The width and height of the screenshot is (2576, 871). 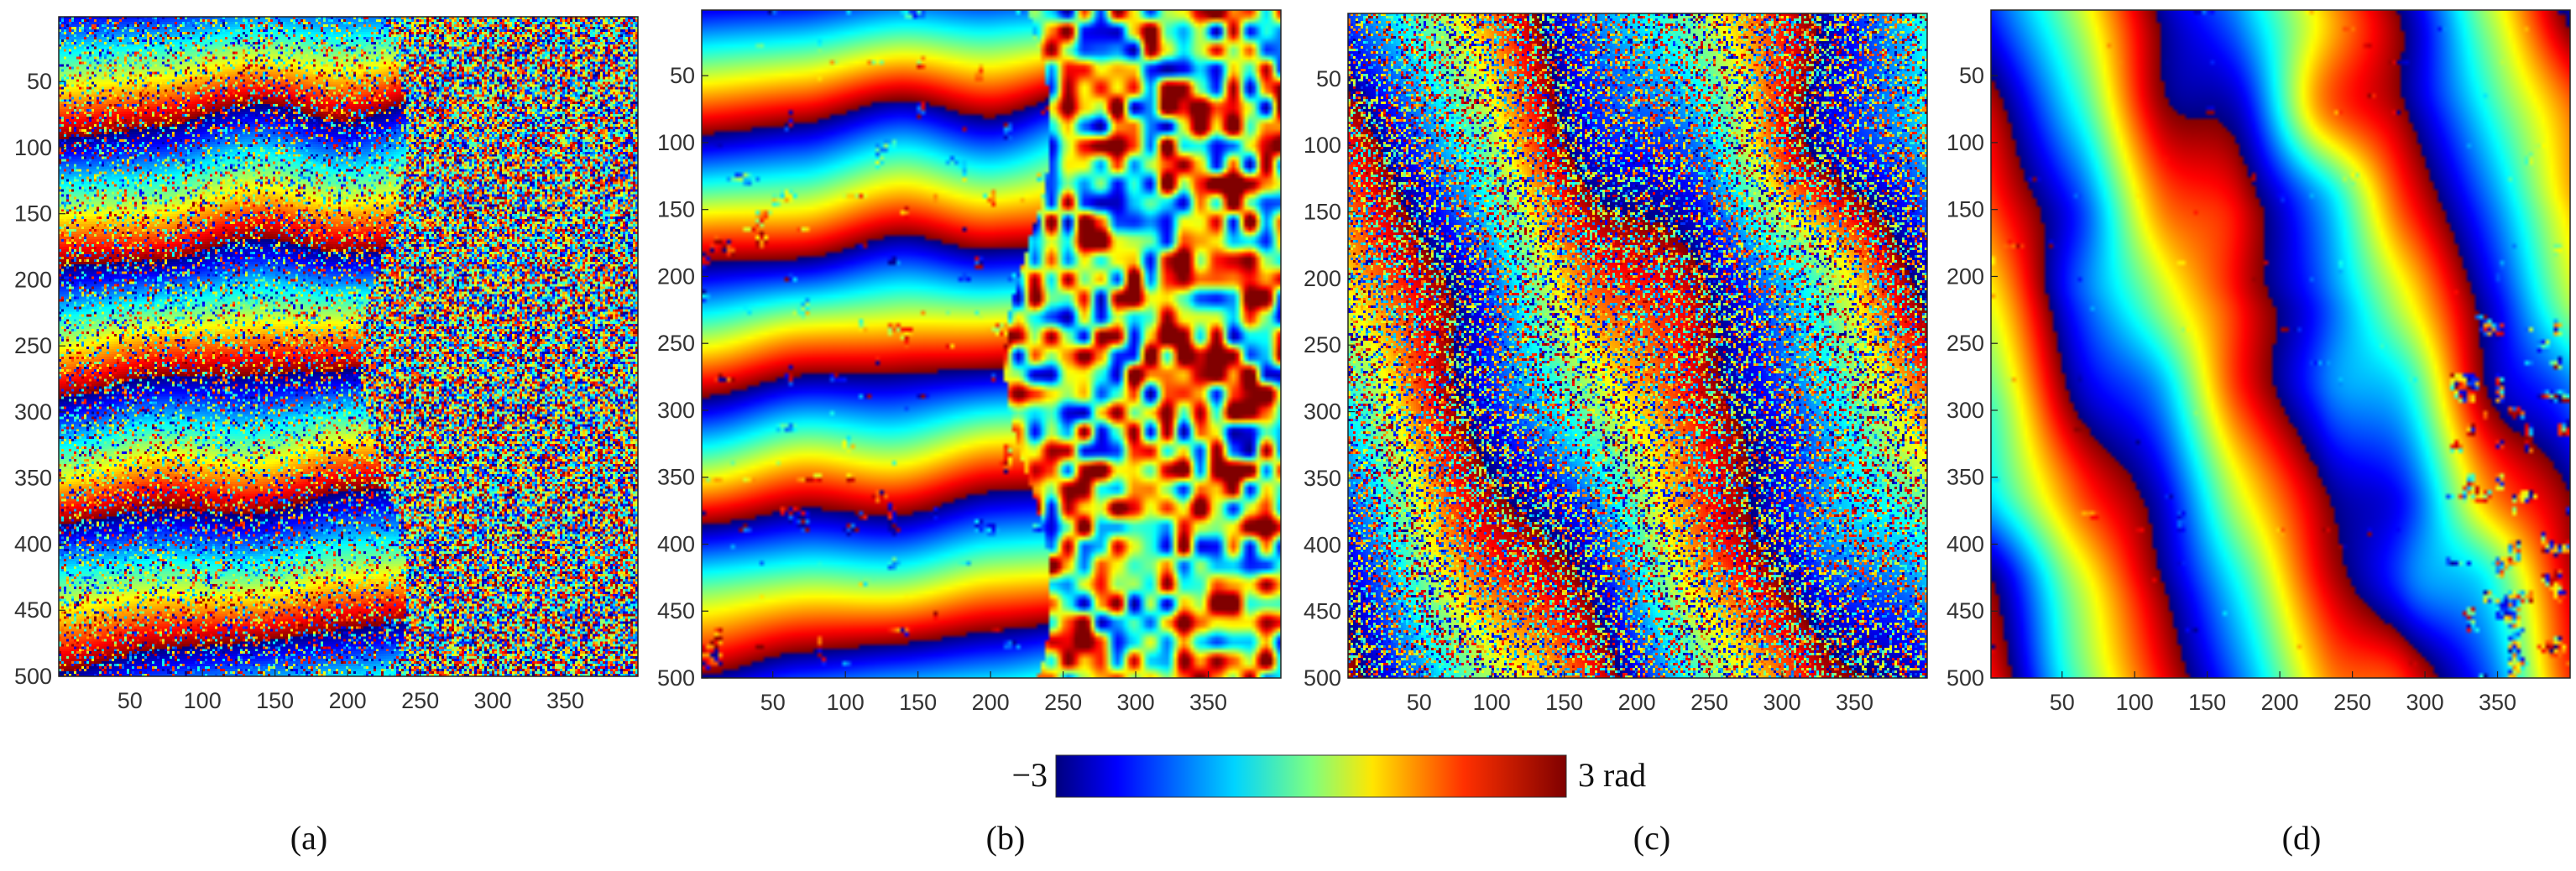 I want to click on caption-c: (c), so click(x=1651, y=838).